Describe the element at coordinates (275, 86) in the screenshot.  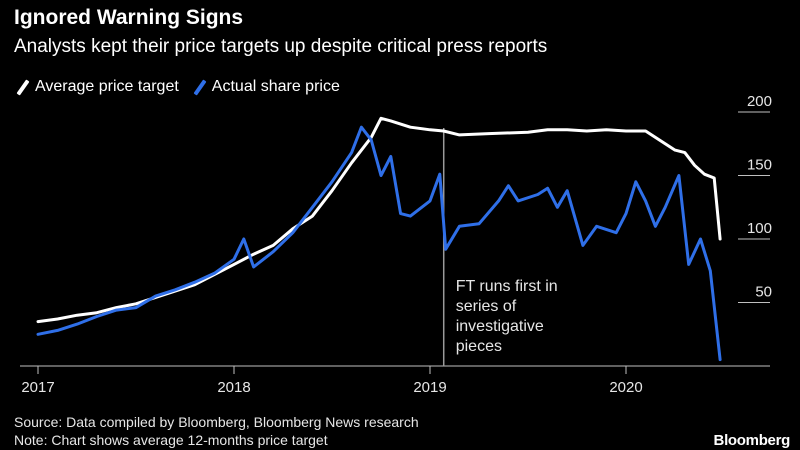
I see `legend-label-share-price: Actual share price` at that location.